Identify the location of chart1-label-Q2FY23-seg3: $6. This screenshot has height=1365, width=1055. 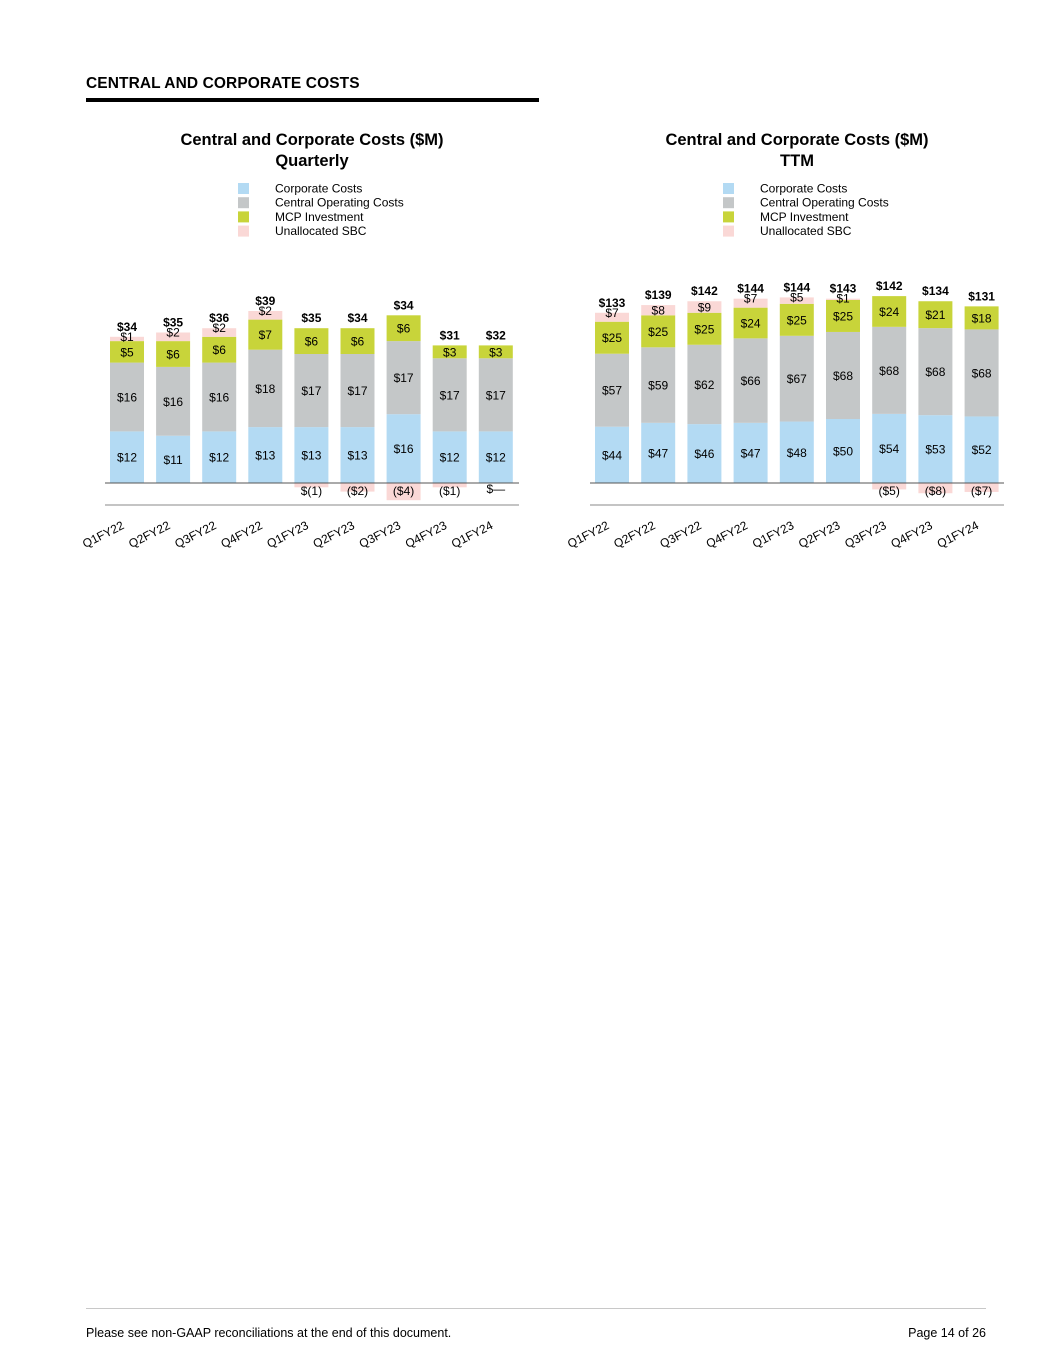
(358, 342).